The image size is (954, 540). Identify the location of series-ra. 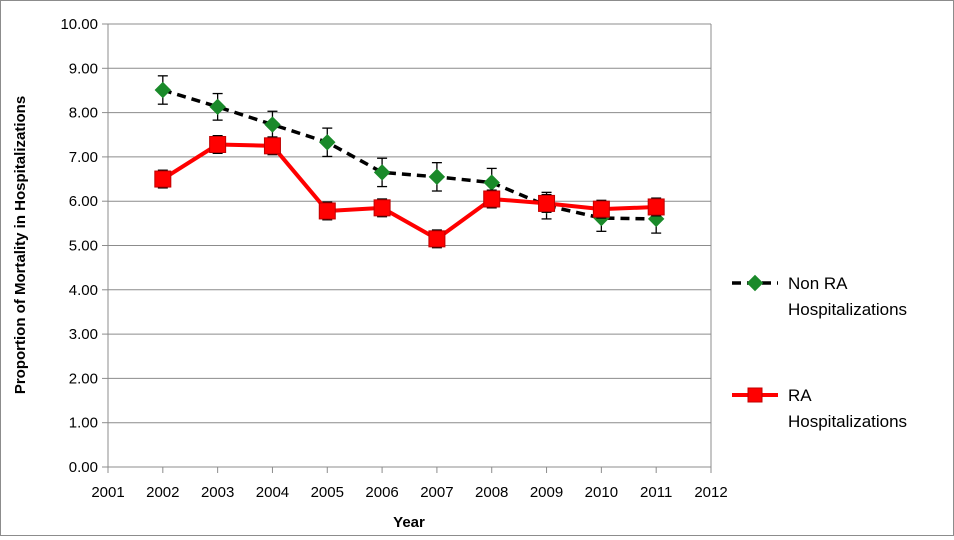
(409, 191).